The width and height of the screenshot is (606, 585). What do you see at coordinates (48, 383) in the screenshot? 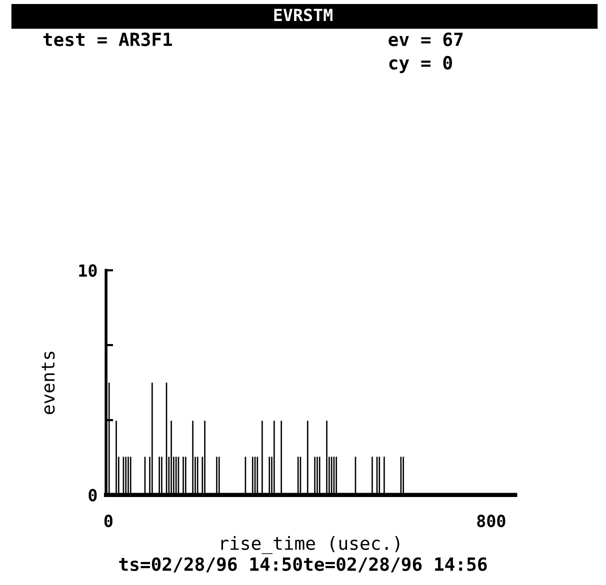
I see `y-axis-title: events` at bounding box center [48, 383].